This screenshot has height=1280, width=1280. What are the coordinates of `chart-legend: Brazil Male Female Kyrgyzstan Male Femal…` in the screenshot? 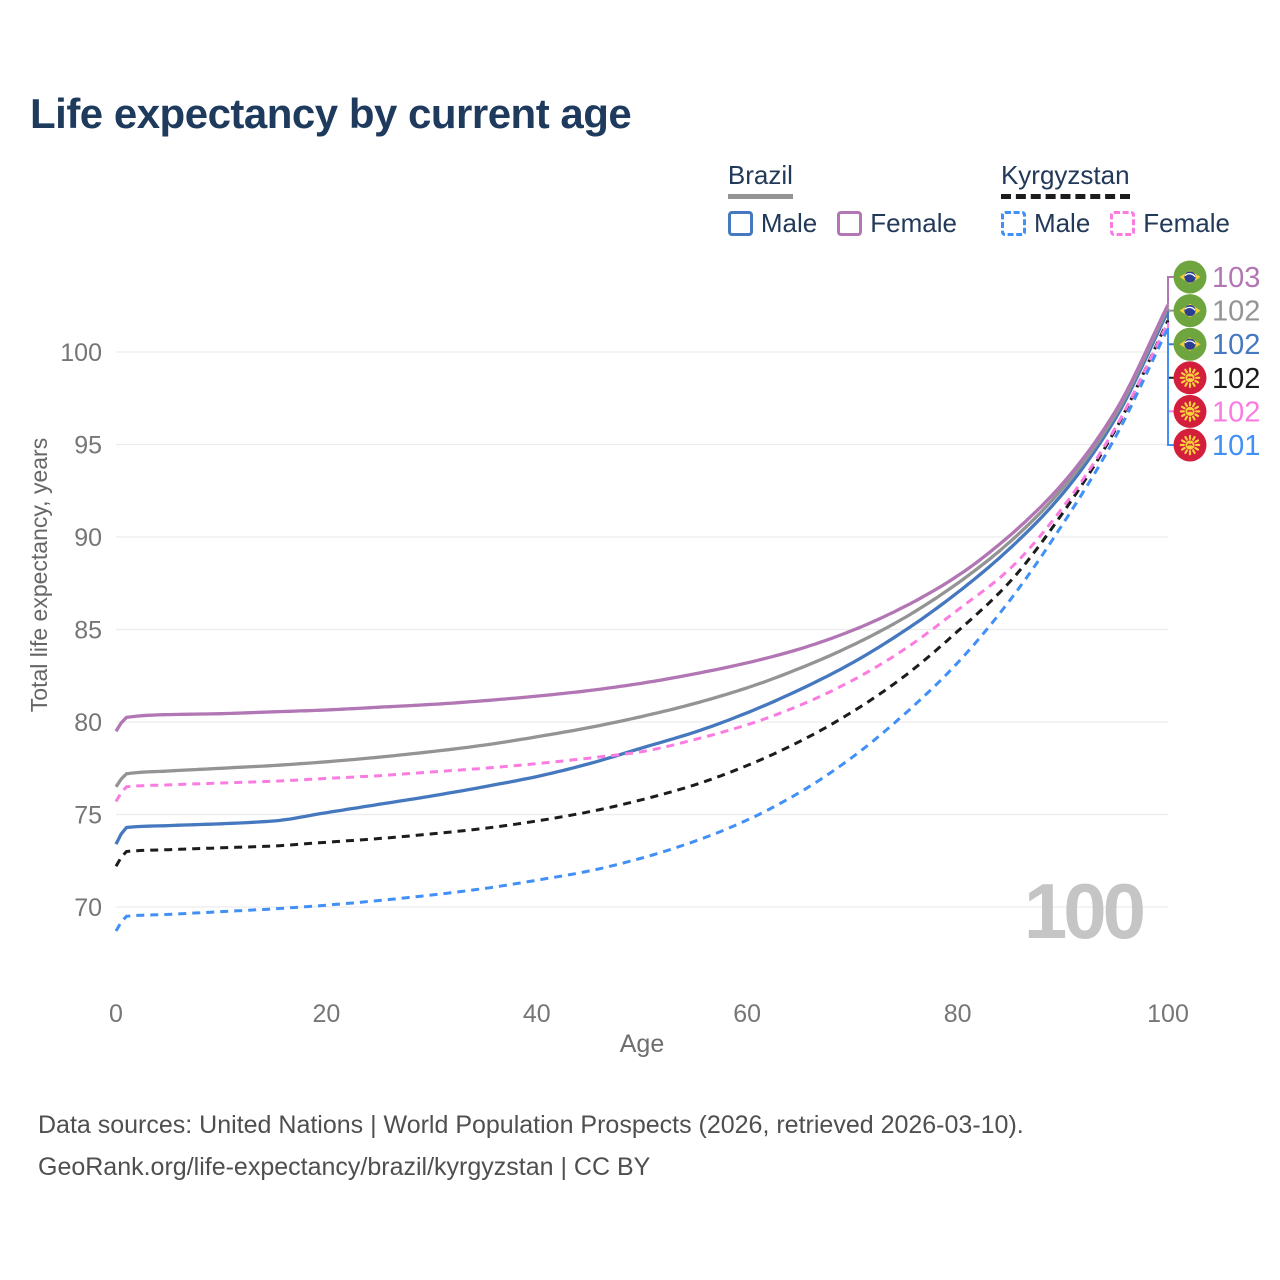 It's located at (984, 199).